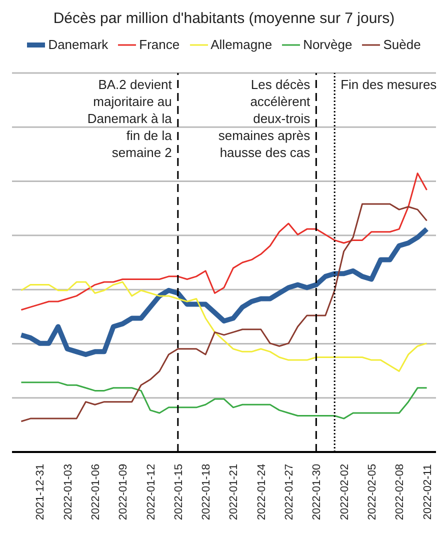  Describe the element at coordinates (96, 492) in the screenshot. I see `x-tick-label: 2022-01-06` at that location.